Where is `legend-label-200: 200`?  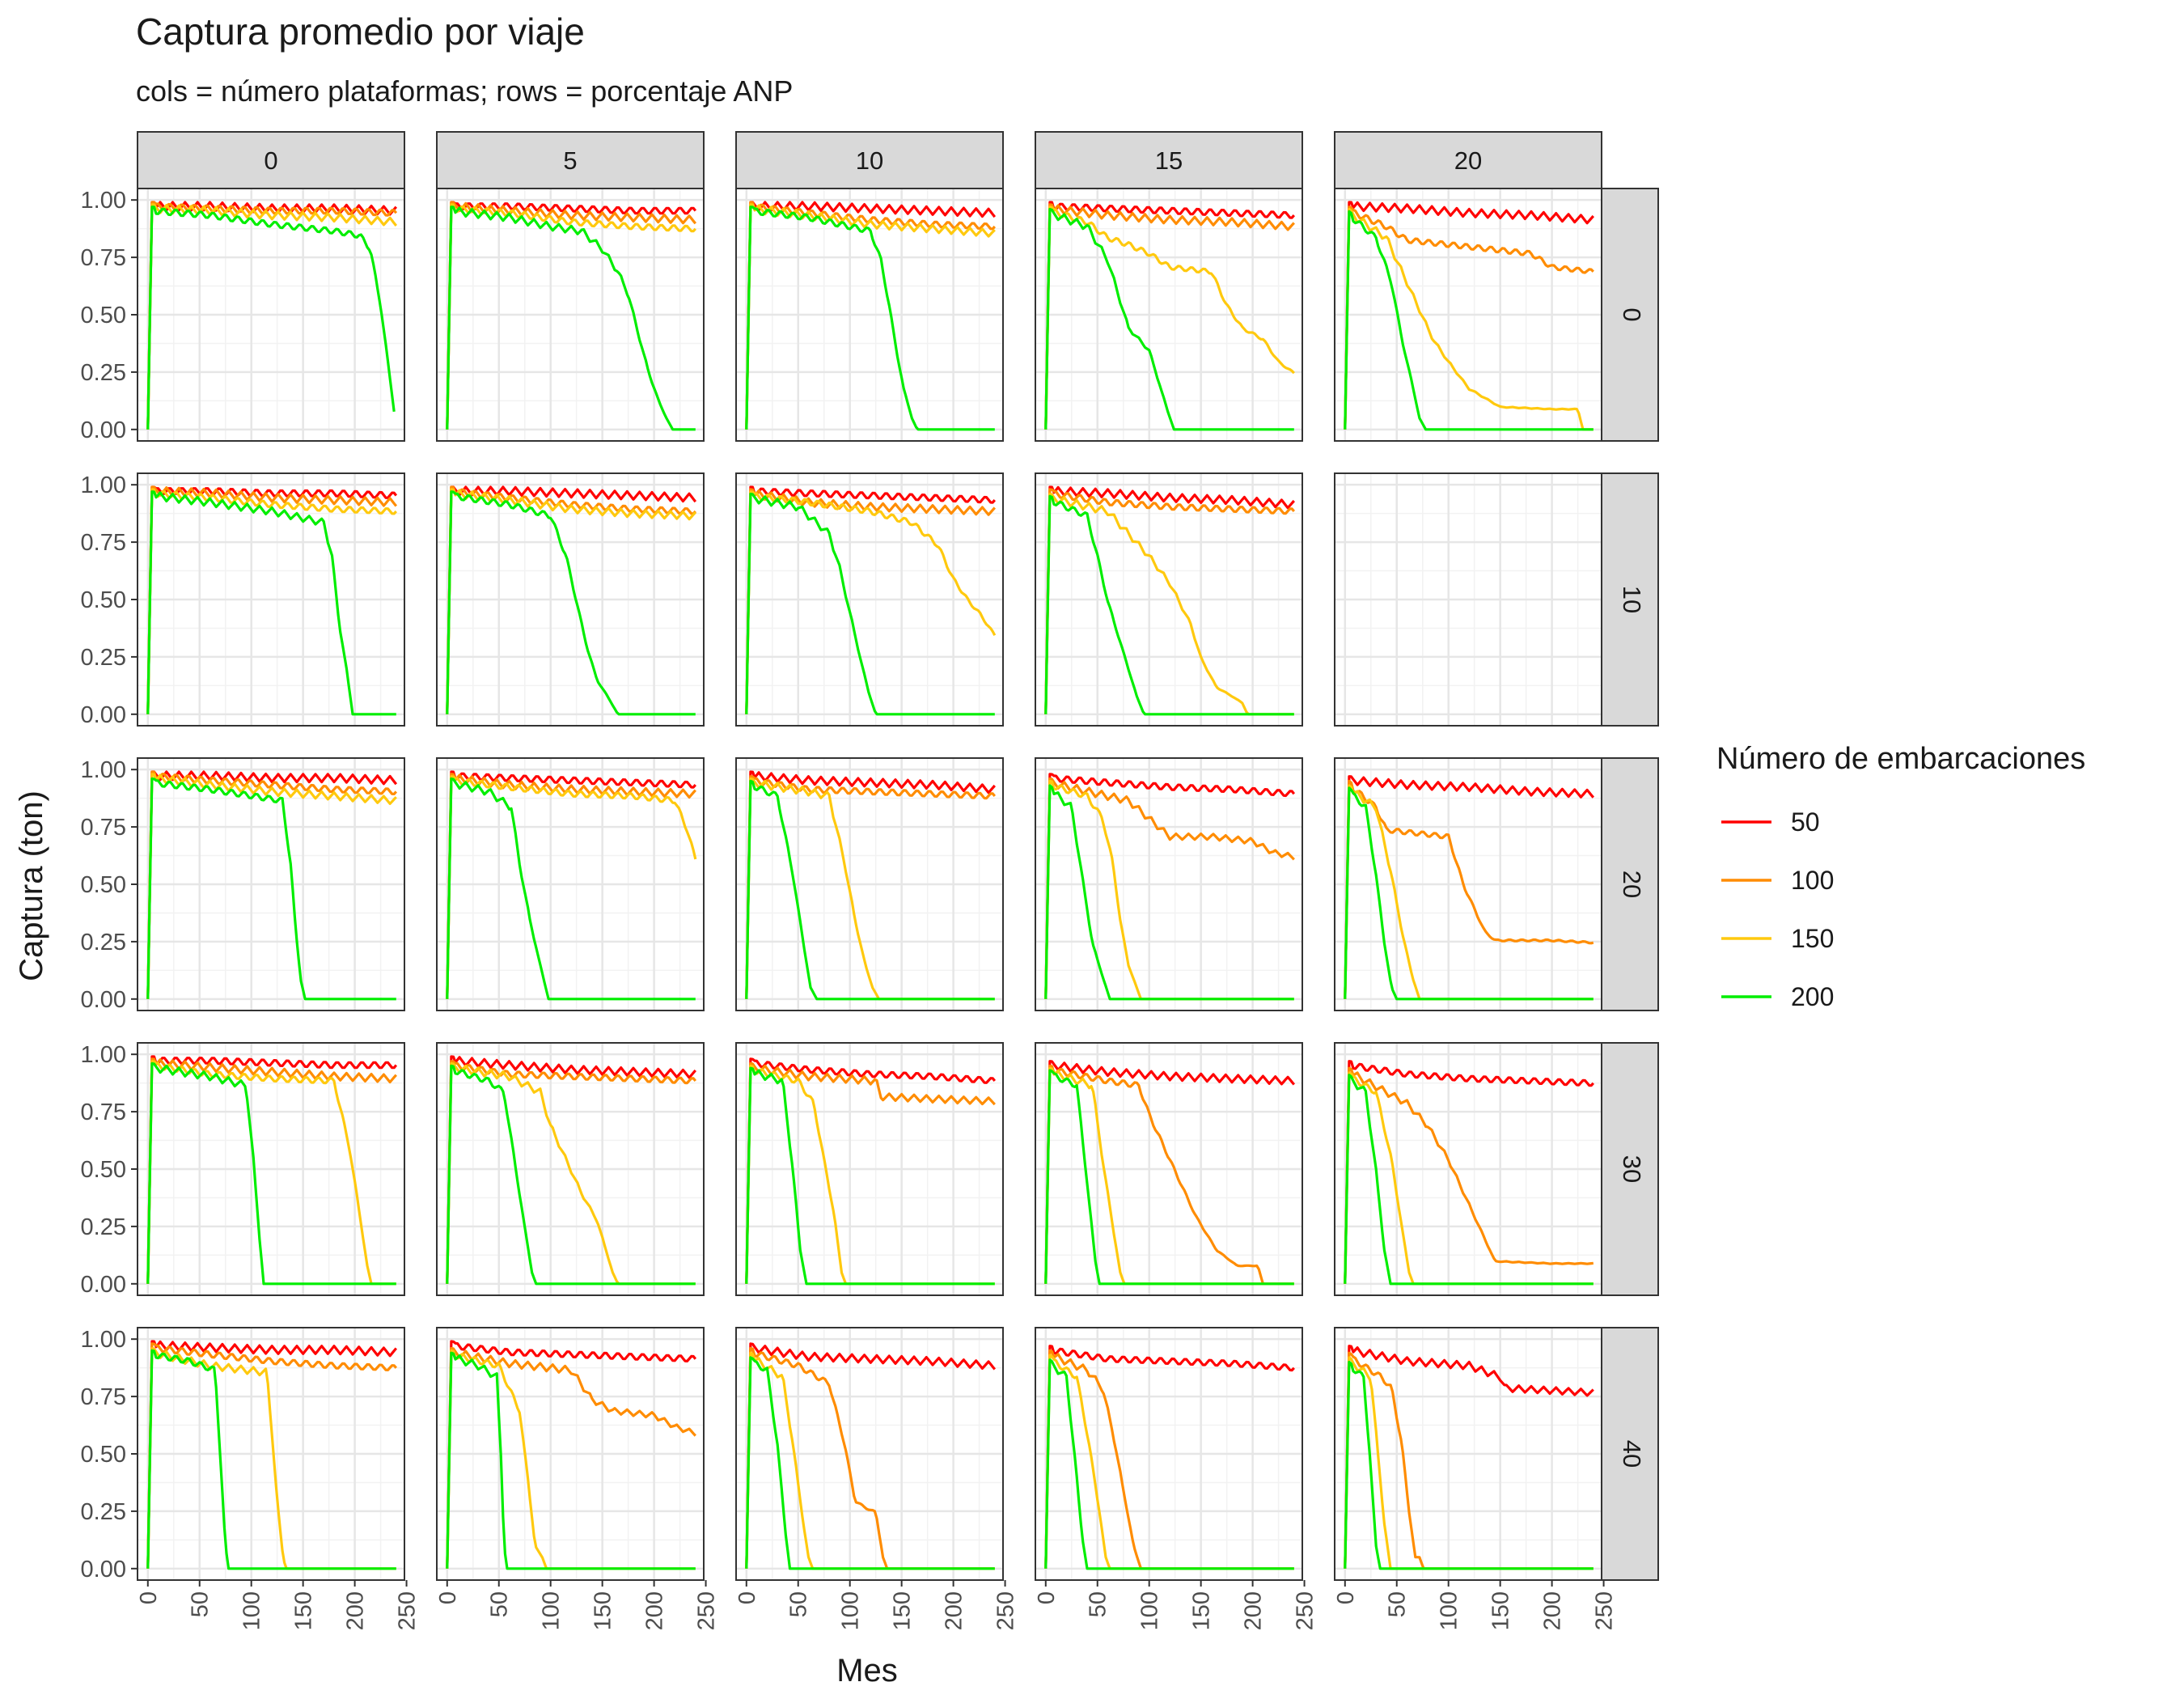 legend-label-200: 200 is located at coordinates (1812, 996).